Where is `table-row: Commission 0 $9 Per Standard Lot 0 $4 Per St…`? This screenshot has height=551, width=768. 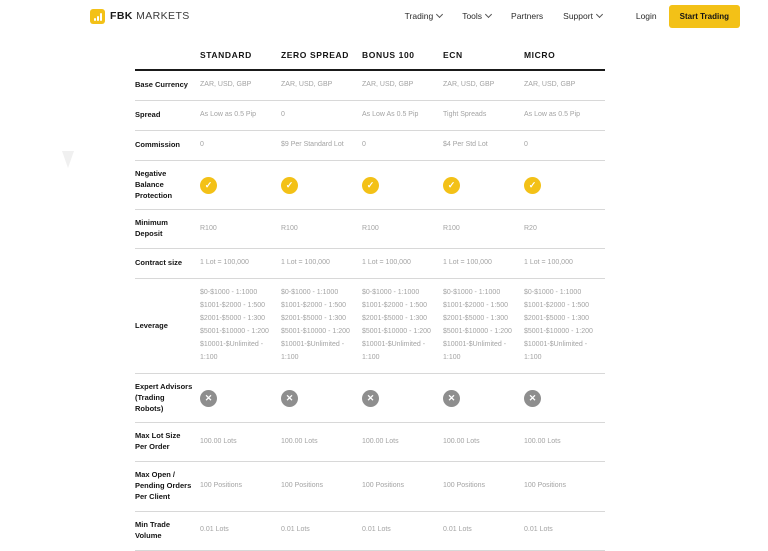
table-row: Commission 0 $9 Per Standard Lot 0 $4 Per St… is located at coordinates (370, 146).